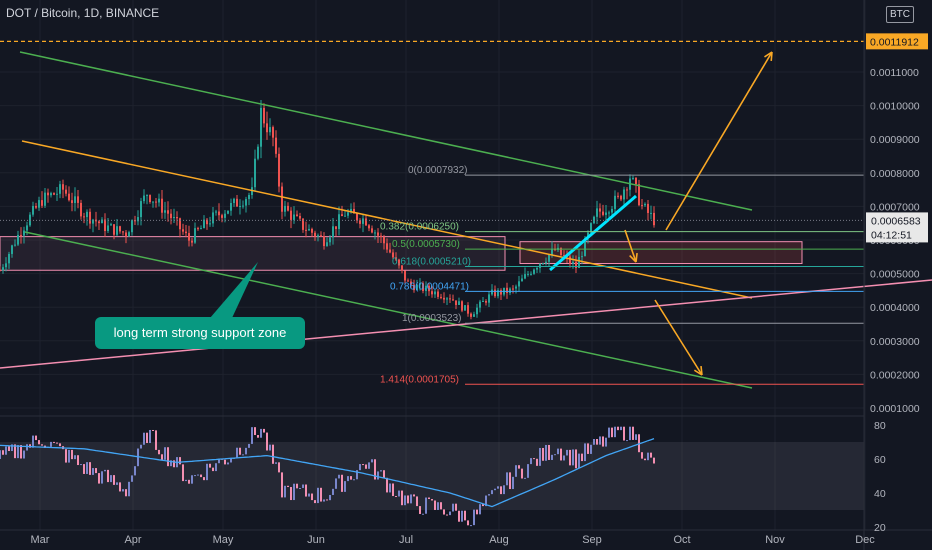  What do you see at coordinates (593, 233) in the screenshot?
I see `trendline-cyan` at bounding box center [593, 233].